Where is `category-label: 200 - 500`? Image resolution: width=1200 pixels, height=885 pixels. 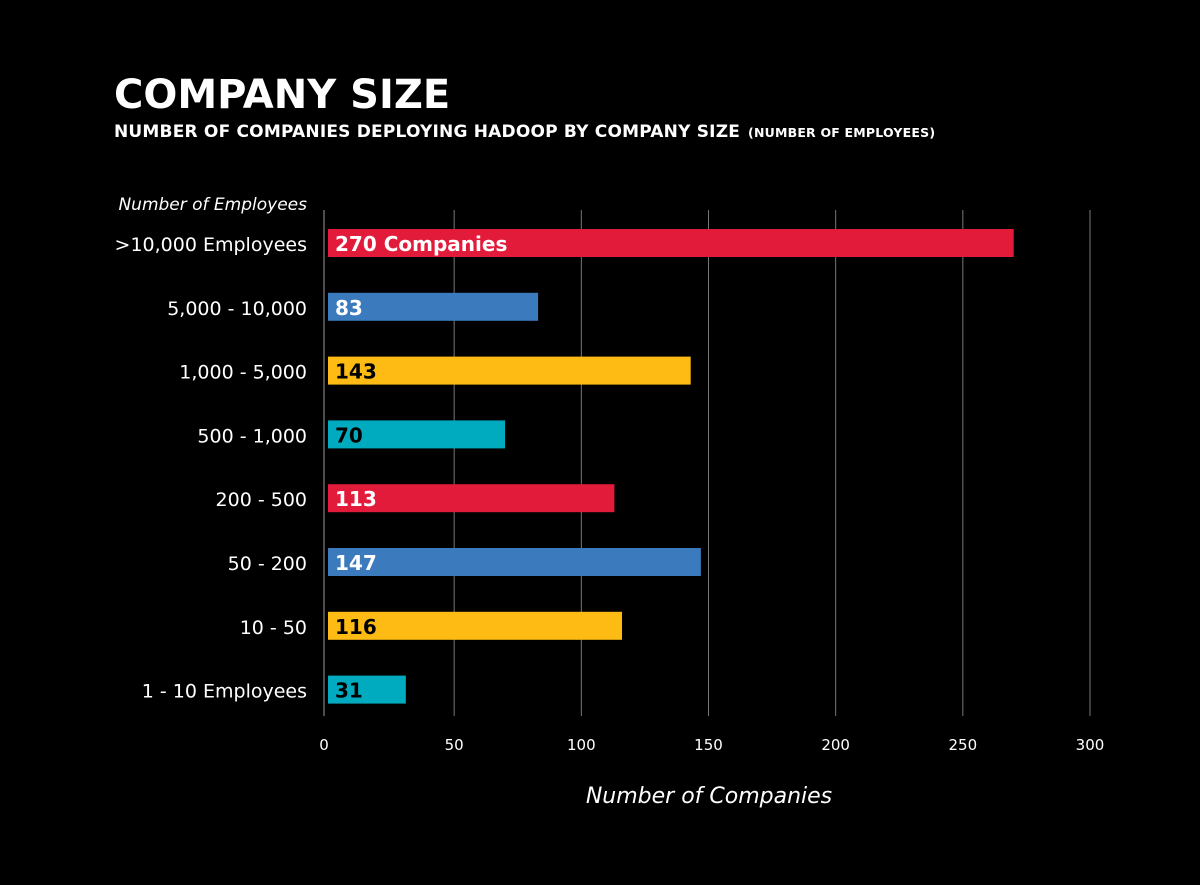 category-label: 200 - 500 is located at coordinates (261, 500).